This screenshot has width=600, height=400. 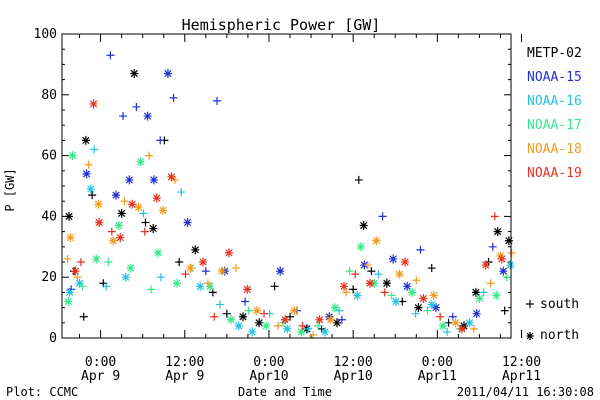 I want to click on y-axis-label: P [GW], so click(x=10, y=189).